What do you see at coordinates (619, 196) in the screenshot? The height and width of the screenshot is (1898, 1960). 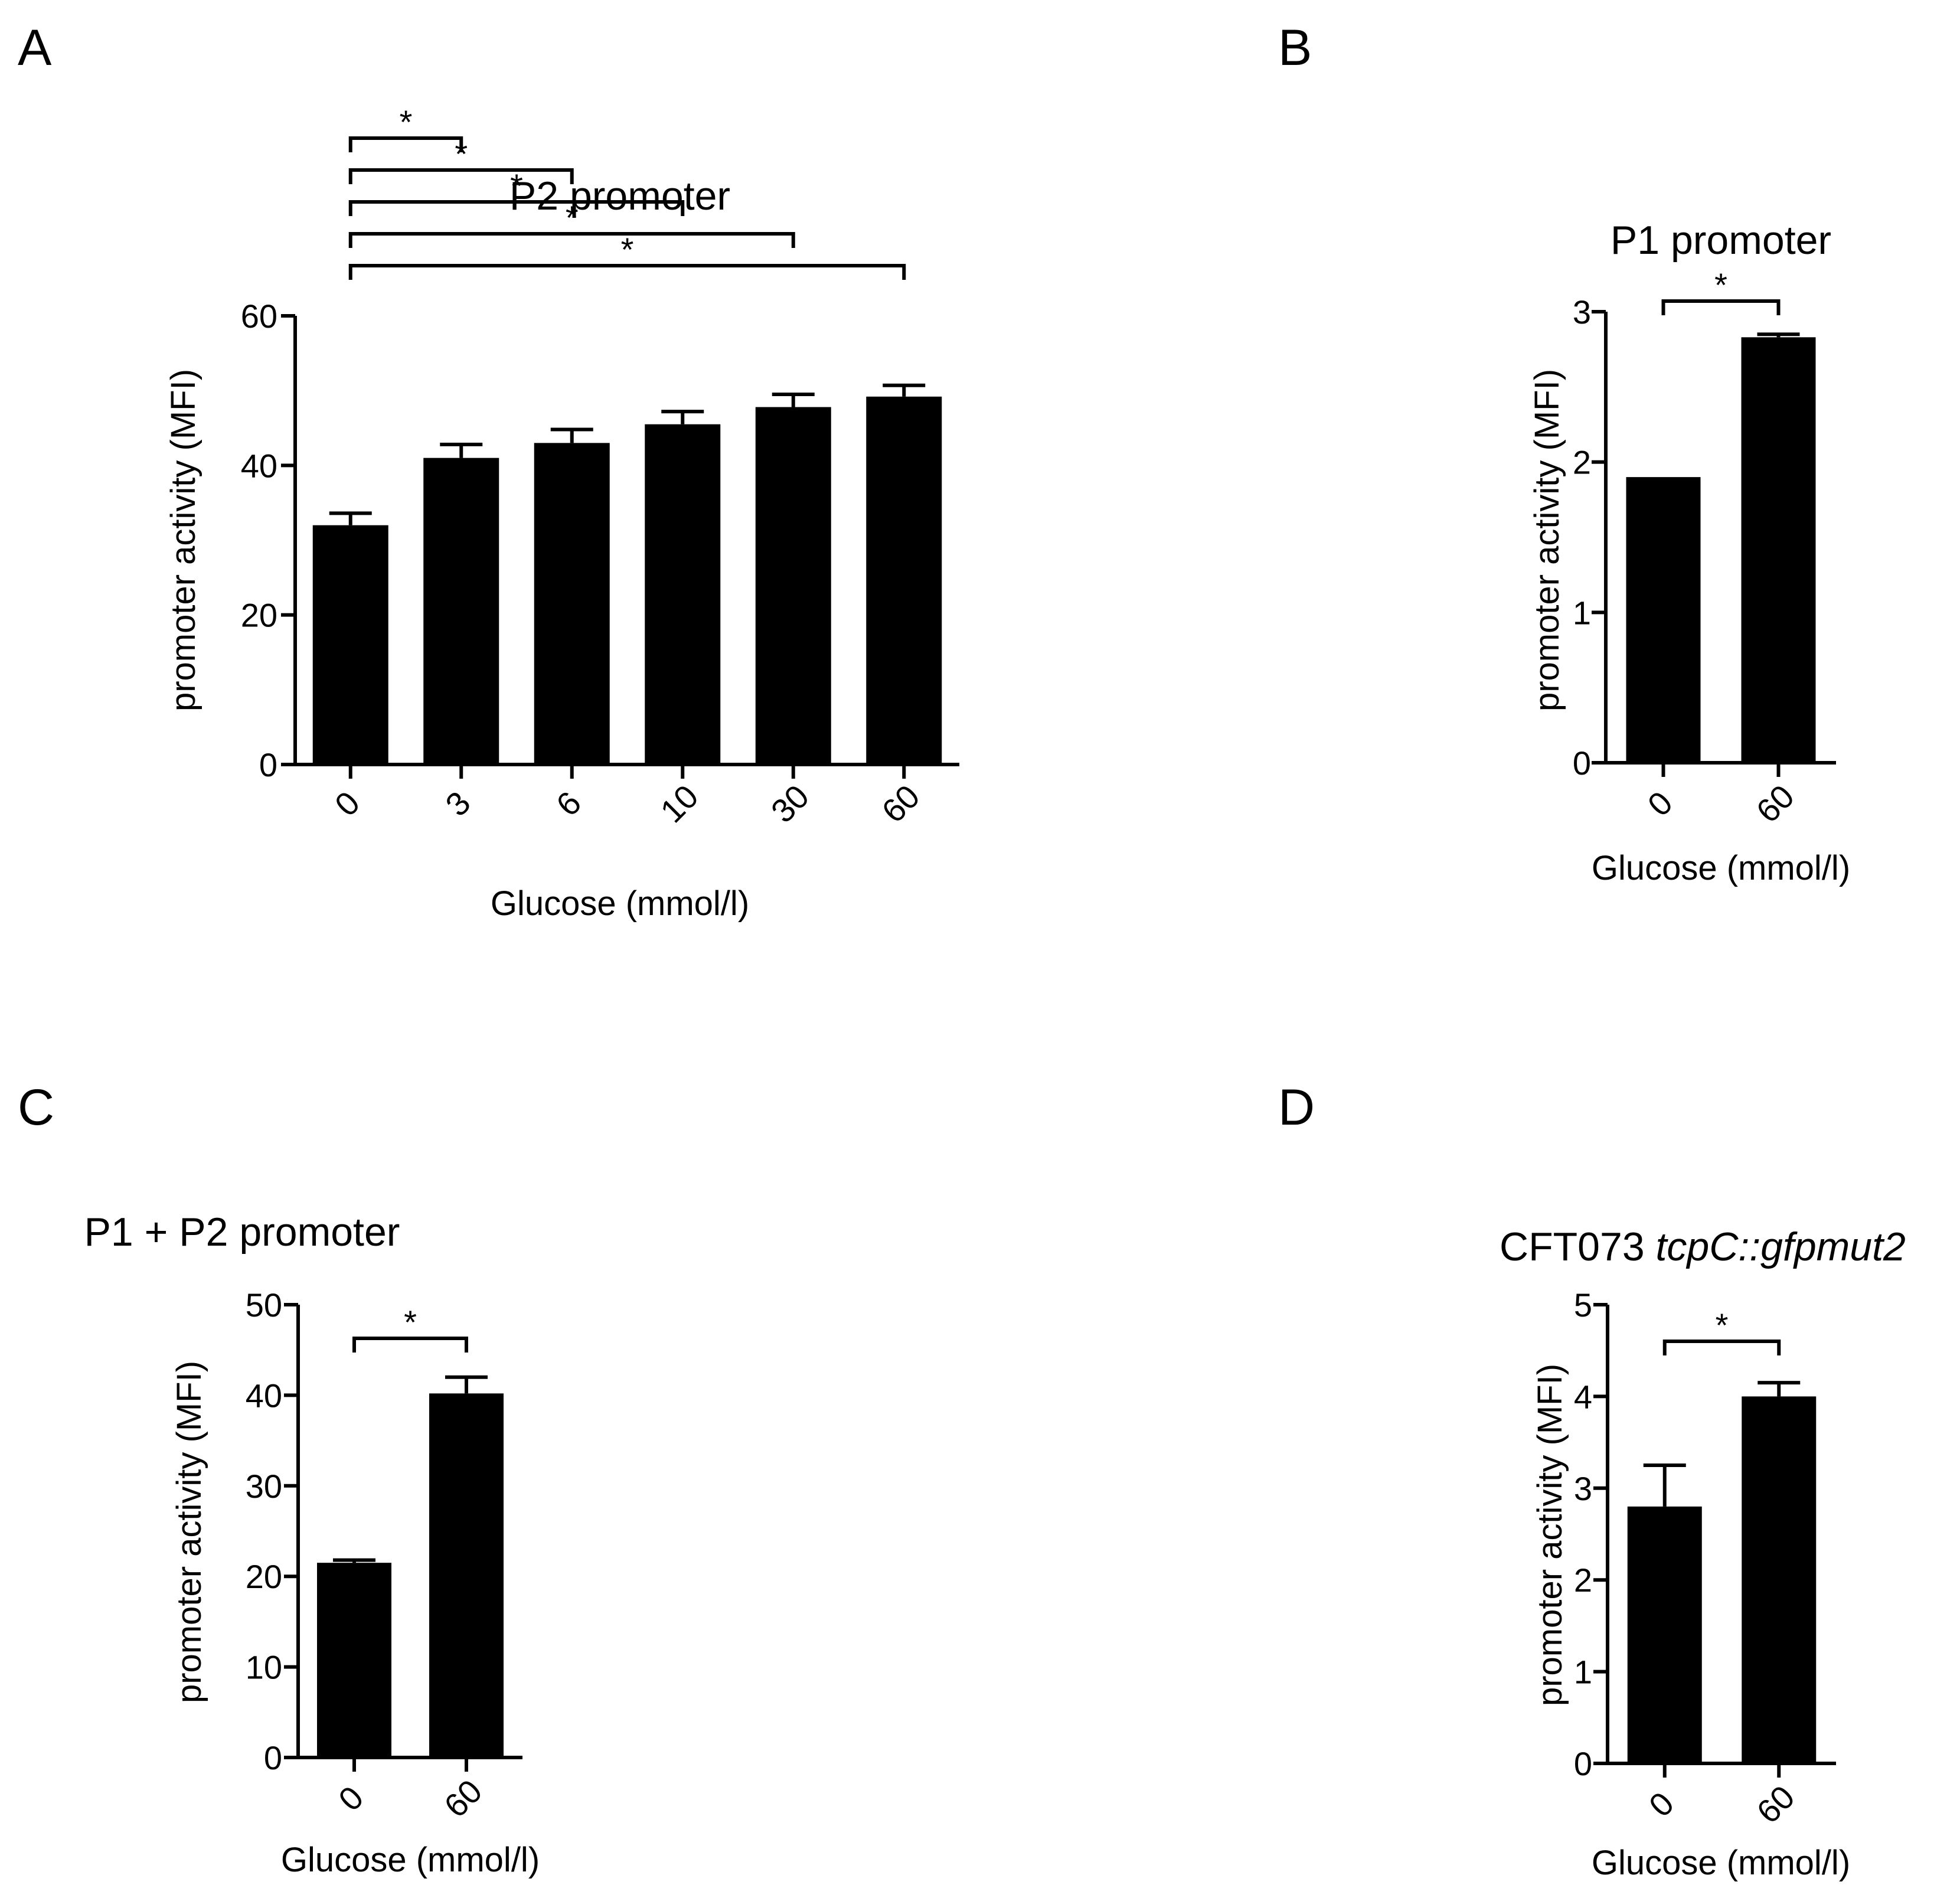 I see `chart-title: P2 promoter` at bounding box center [619, 196].